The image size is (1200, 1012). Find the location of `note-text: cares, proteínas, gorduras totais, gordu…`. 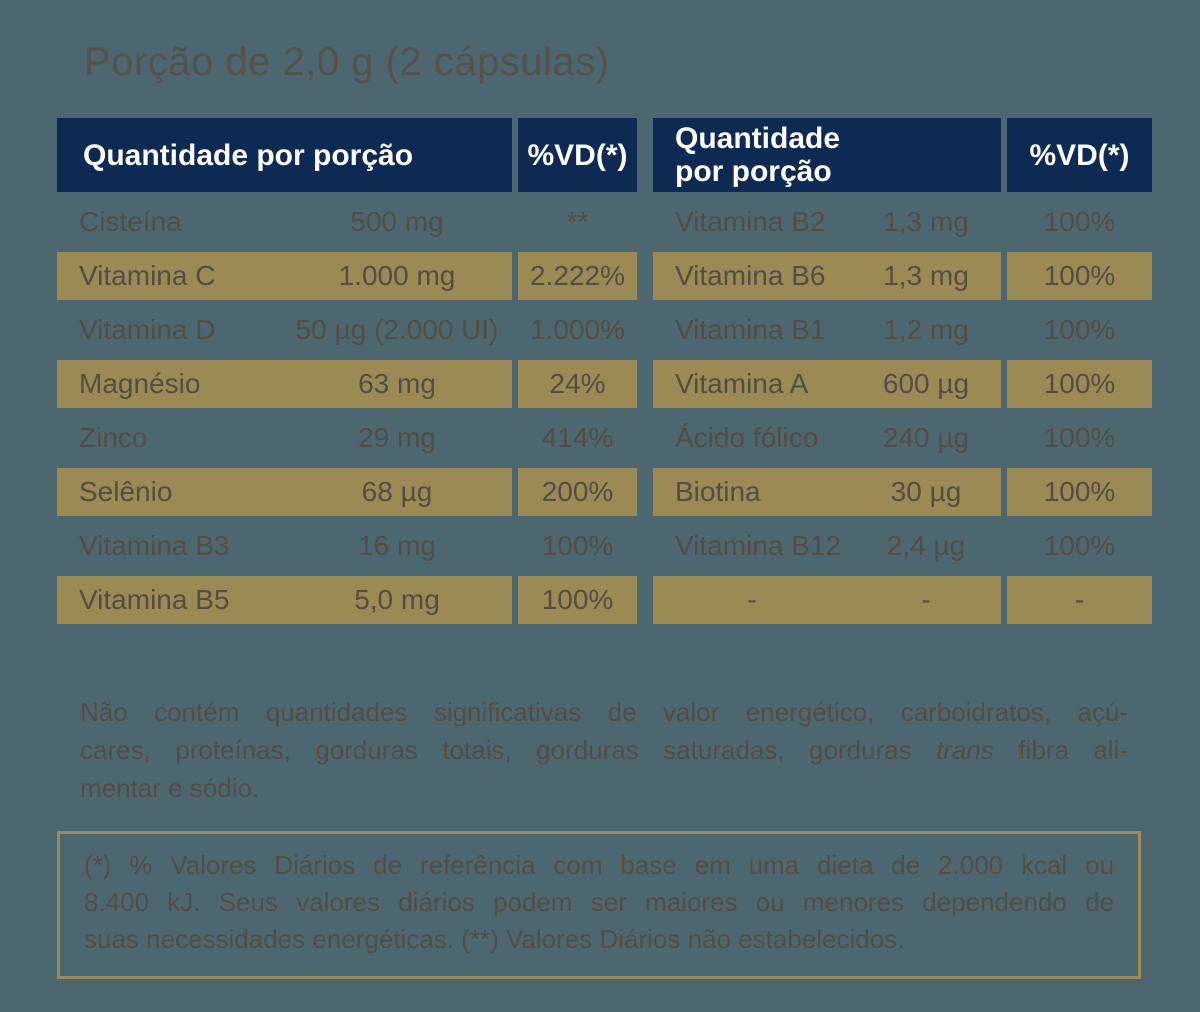

note-text: cares, proteínas, gorduras totais, gordu… is located at coordinates (508, 750).